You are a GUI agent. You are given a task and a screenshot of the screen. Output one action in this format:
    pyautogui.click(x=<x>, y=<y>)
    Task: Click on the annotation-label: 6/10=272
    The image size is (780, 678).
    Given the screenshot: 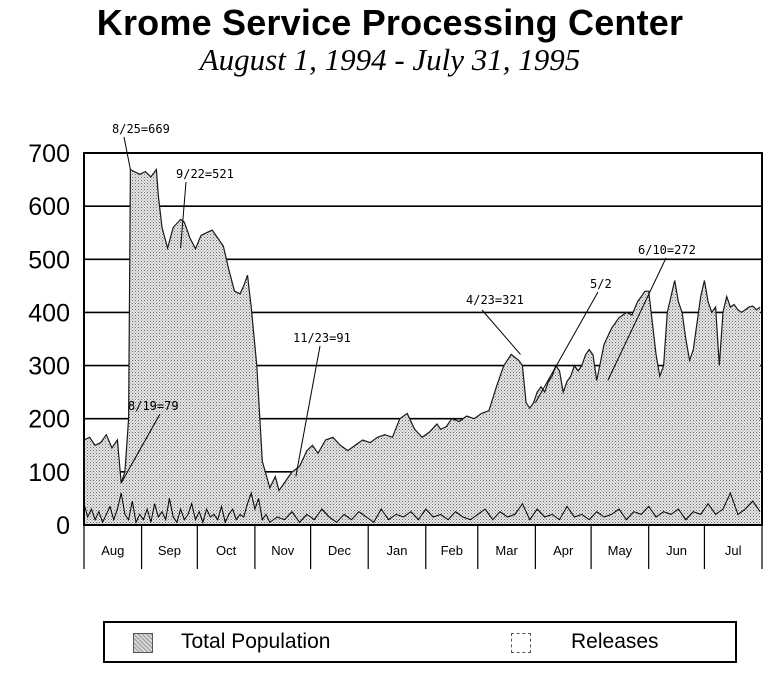 What is the action you would take?
    pyautogui.click(x=667, y=250)
    